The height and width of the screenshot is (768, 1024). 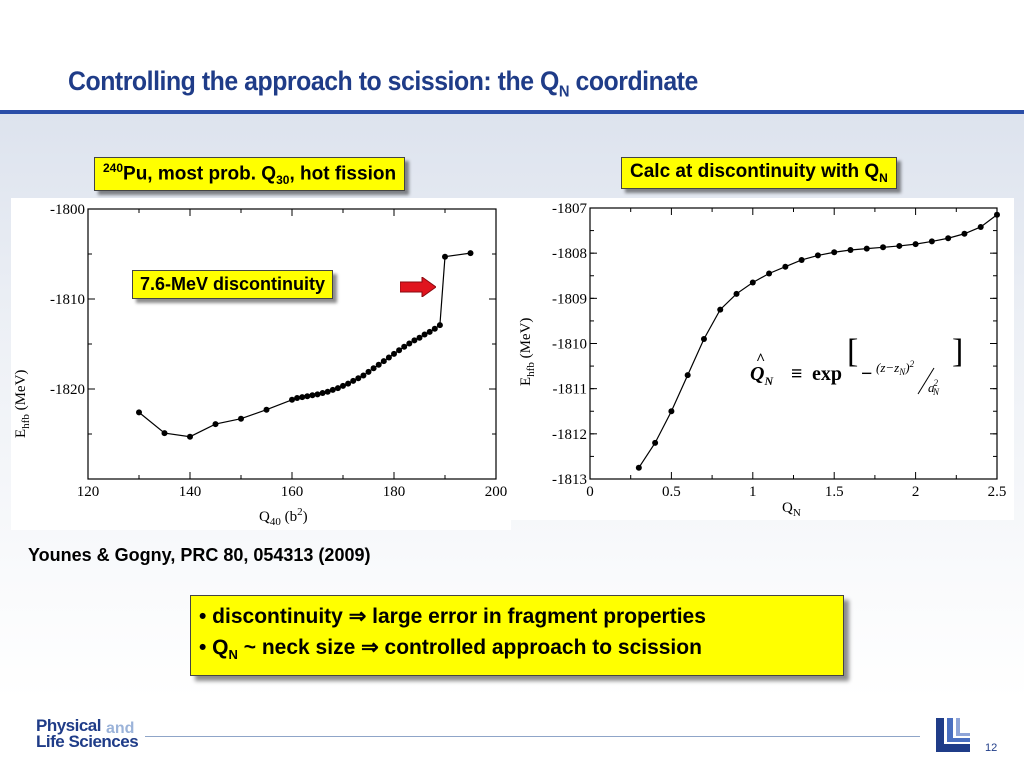 What do you see at coordinates (190, 492) in the screenshot?
I see `x-tick-label: 140` at bounding box center [190, 492].